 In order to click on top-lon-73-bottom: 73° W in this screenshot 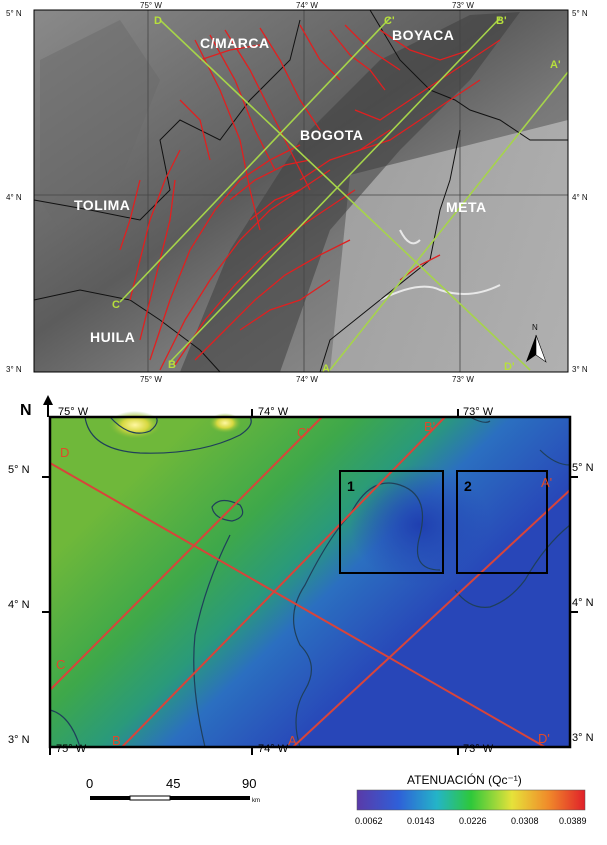, I will do `click(463, 379)`.